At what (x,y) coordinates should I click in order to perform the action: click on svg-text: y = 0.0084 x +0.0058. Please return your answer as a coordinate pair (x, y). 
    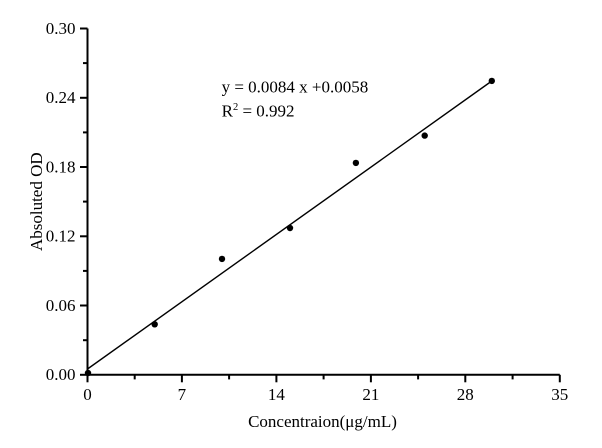
    Looking at the image, I should click on (295, 87).